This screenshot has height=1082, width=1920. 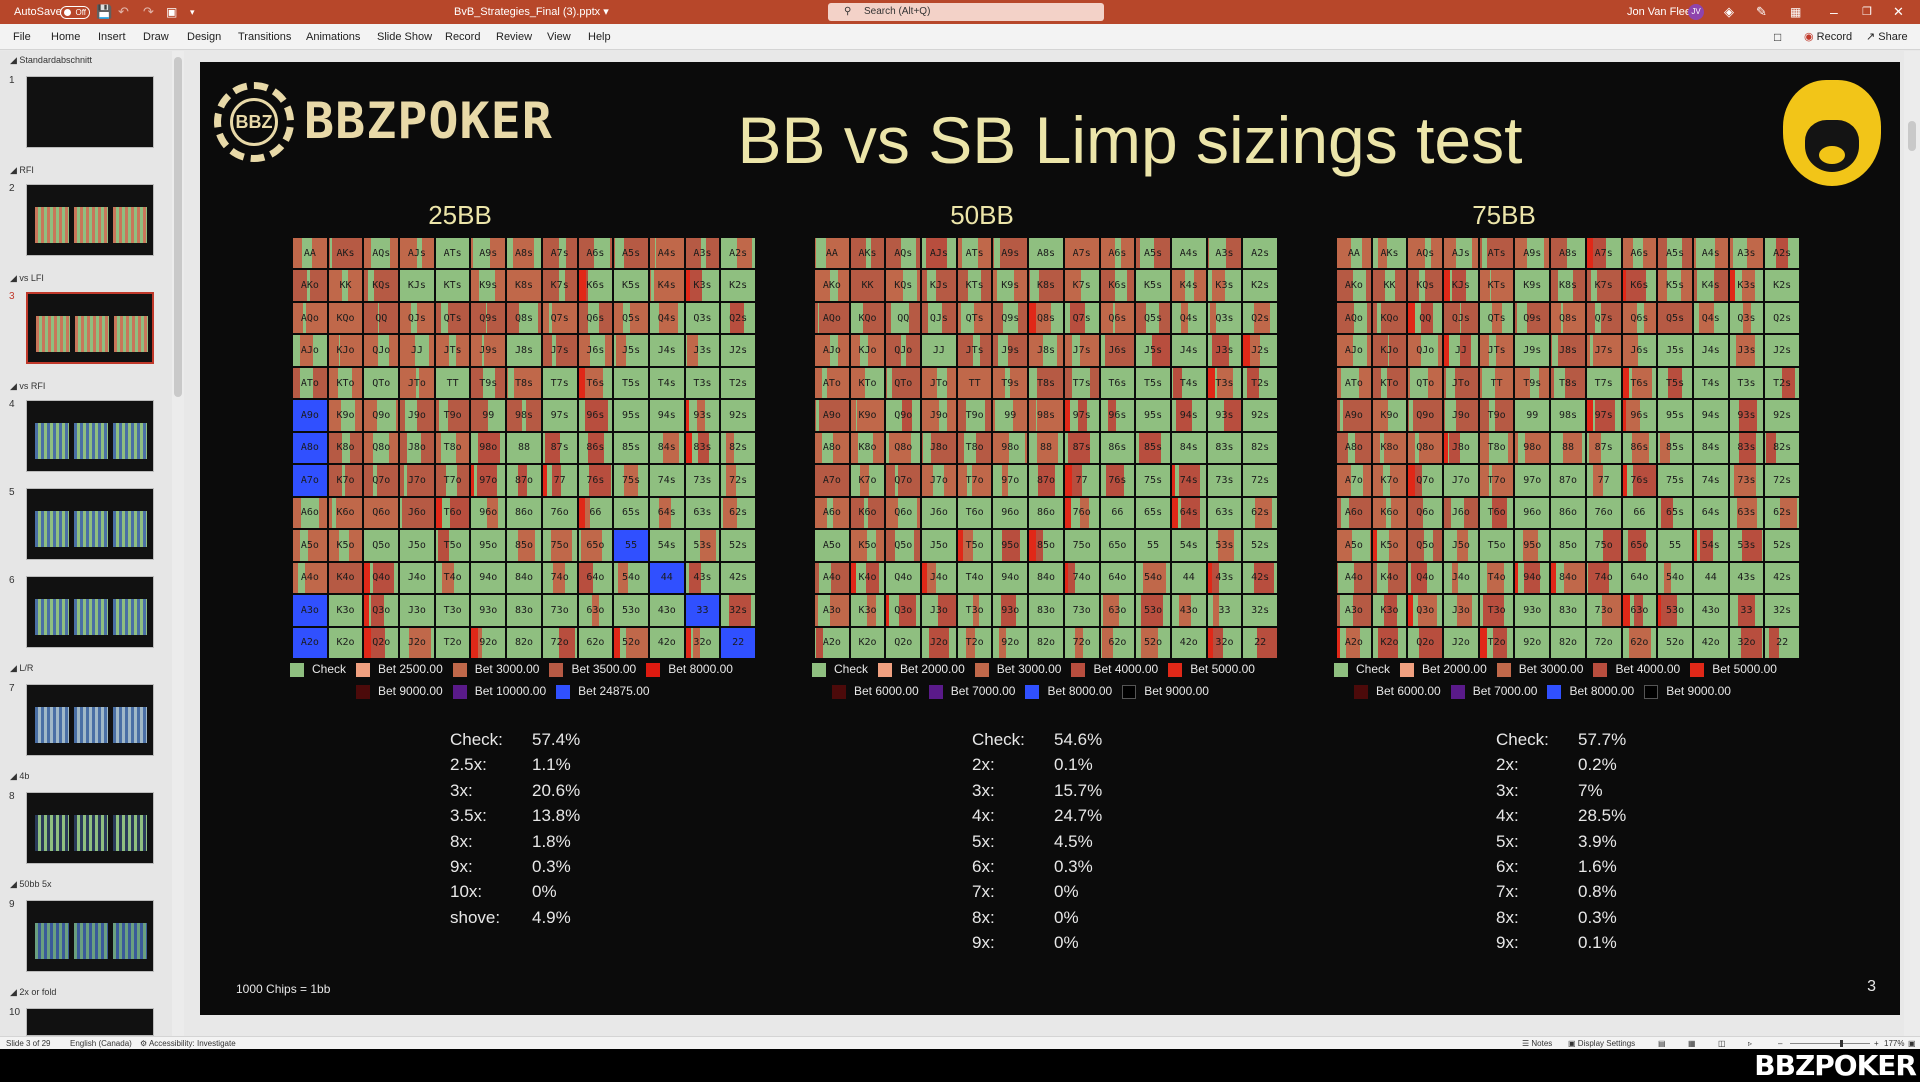 I want to click on hand-cell: Q2o, so click(x=903, y=642).